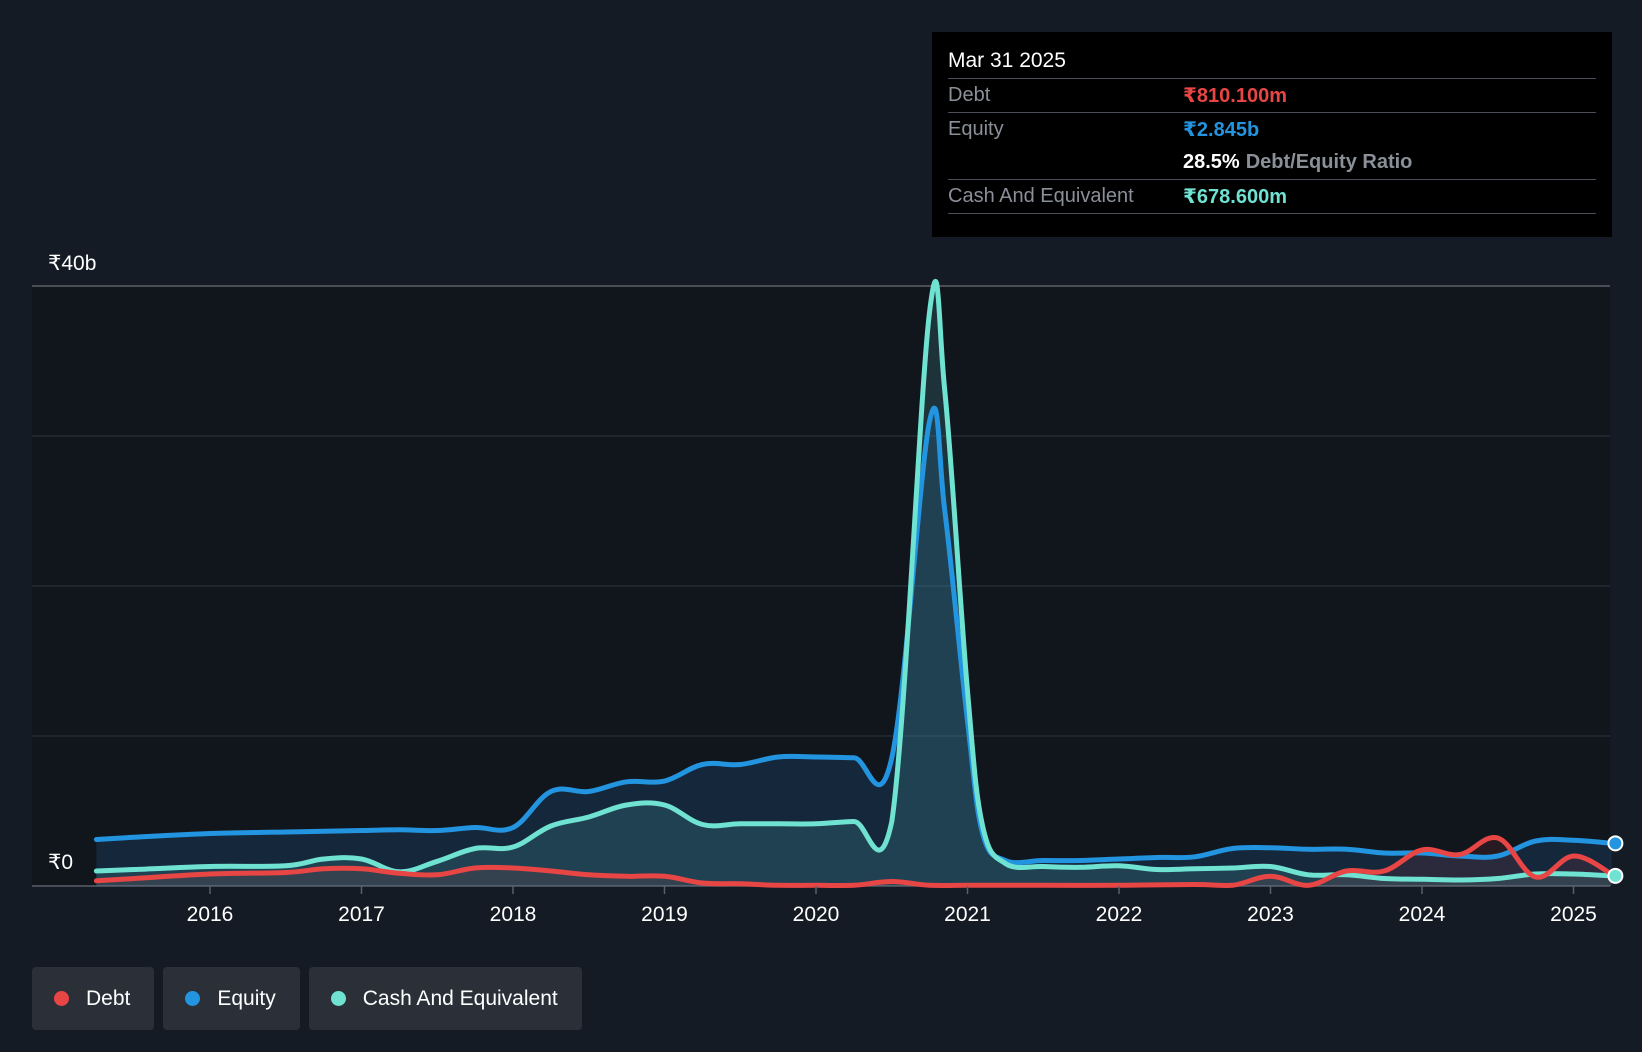 Image resolution: width=1642 pixels, height=1052 pixels. What do you see at coordinates (969, 95) in the screenshot?
I see `tooltip-debt-label: Debt` at bounding box center [969, 95].